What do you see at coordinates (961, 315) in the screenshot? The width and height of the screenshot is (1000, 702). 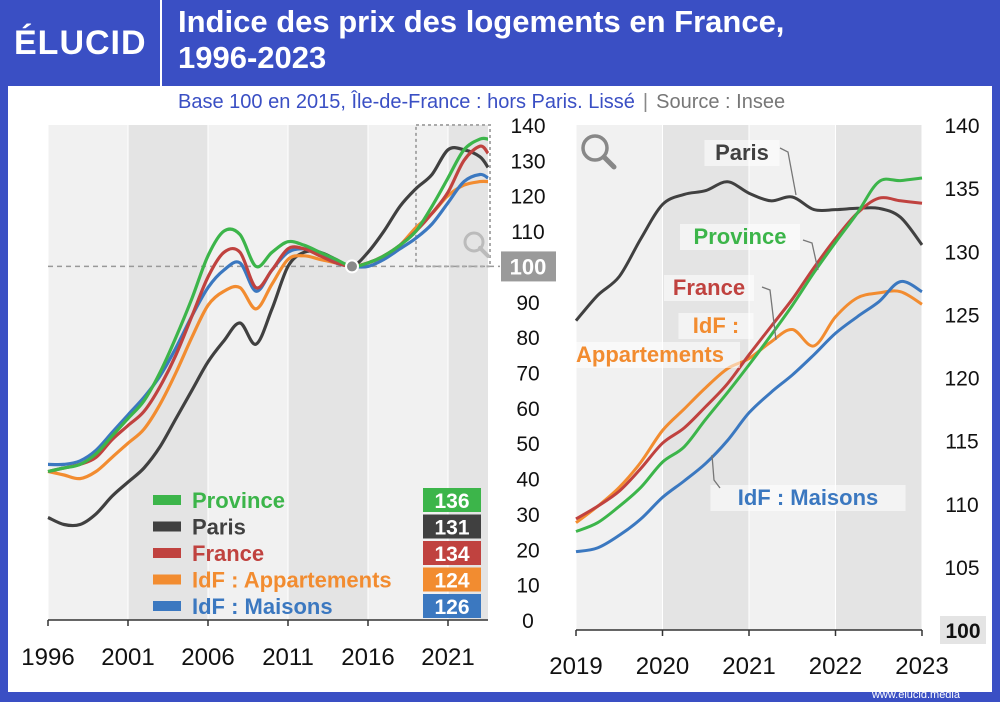 I see `right-y-tick-label: 125` at bounding box center [961, 315].